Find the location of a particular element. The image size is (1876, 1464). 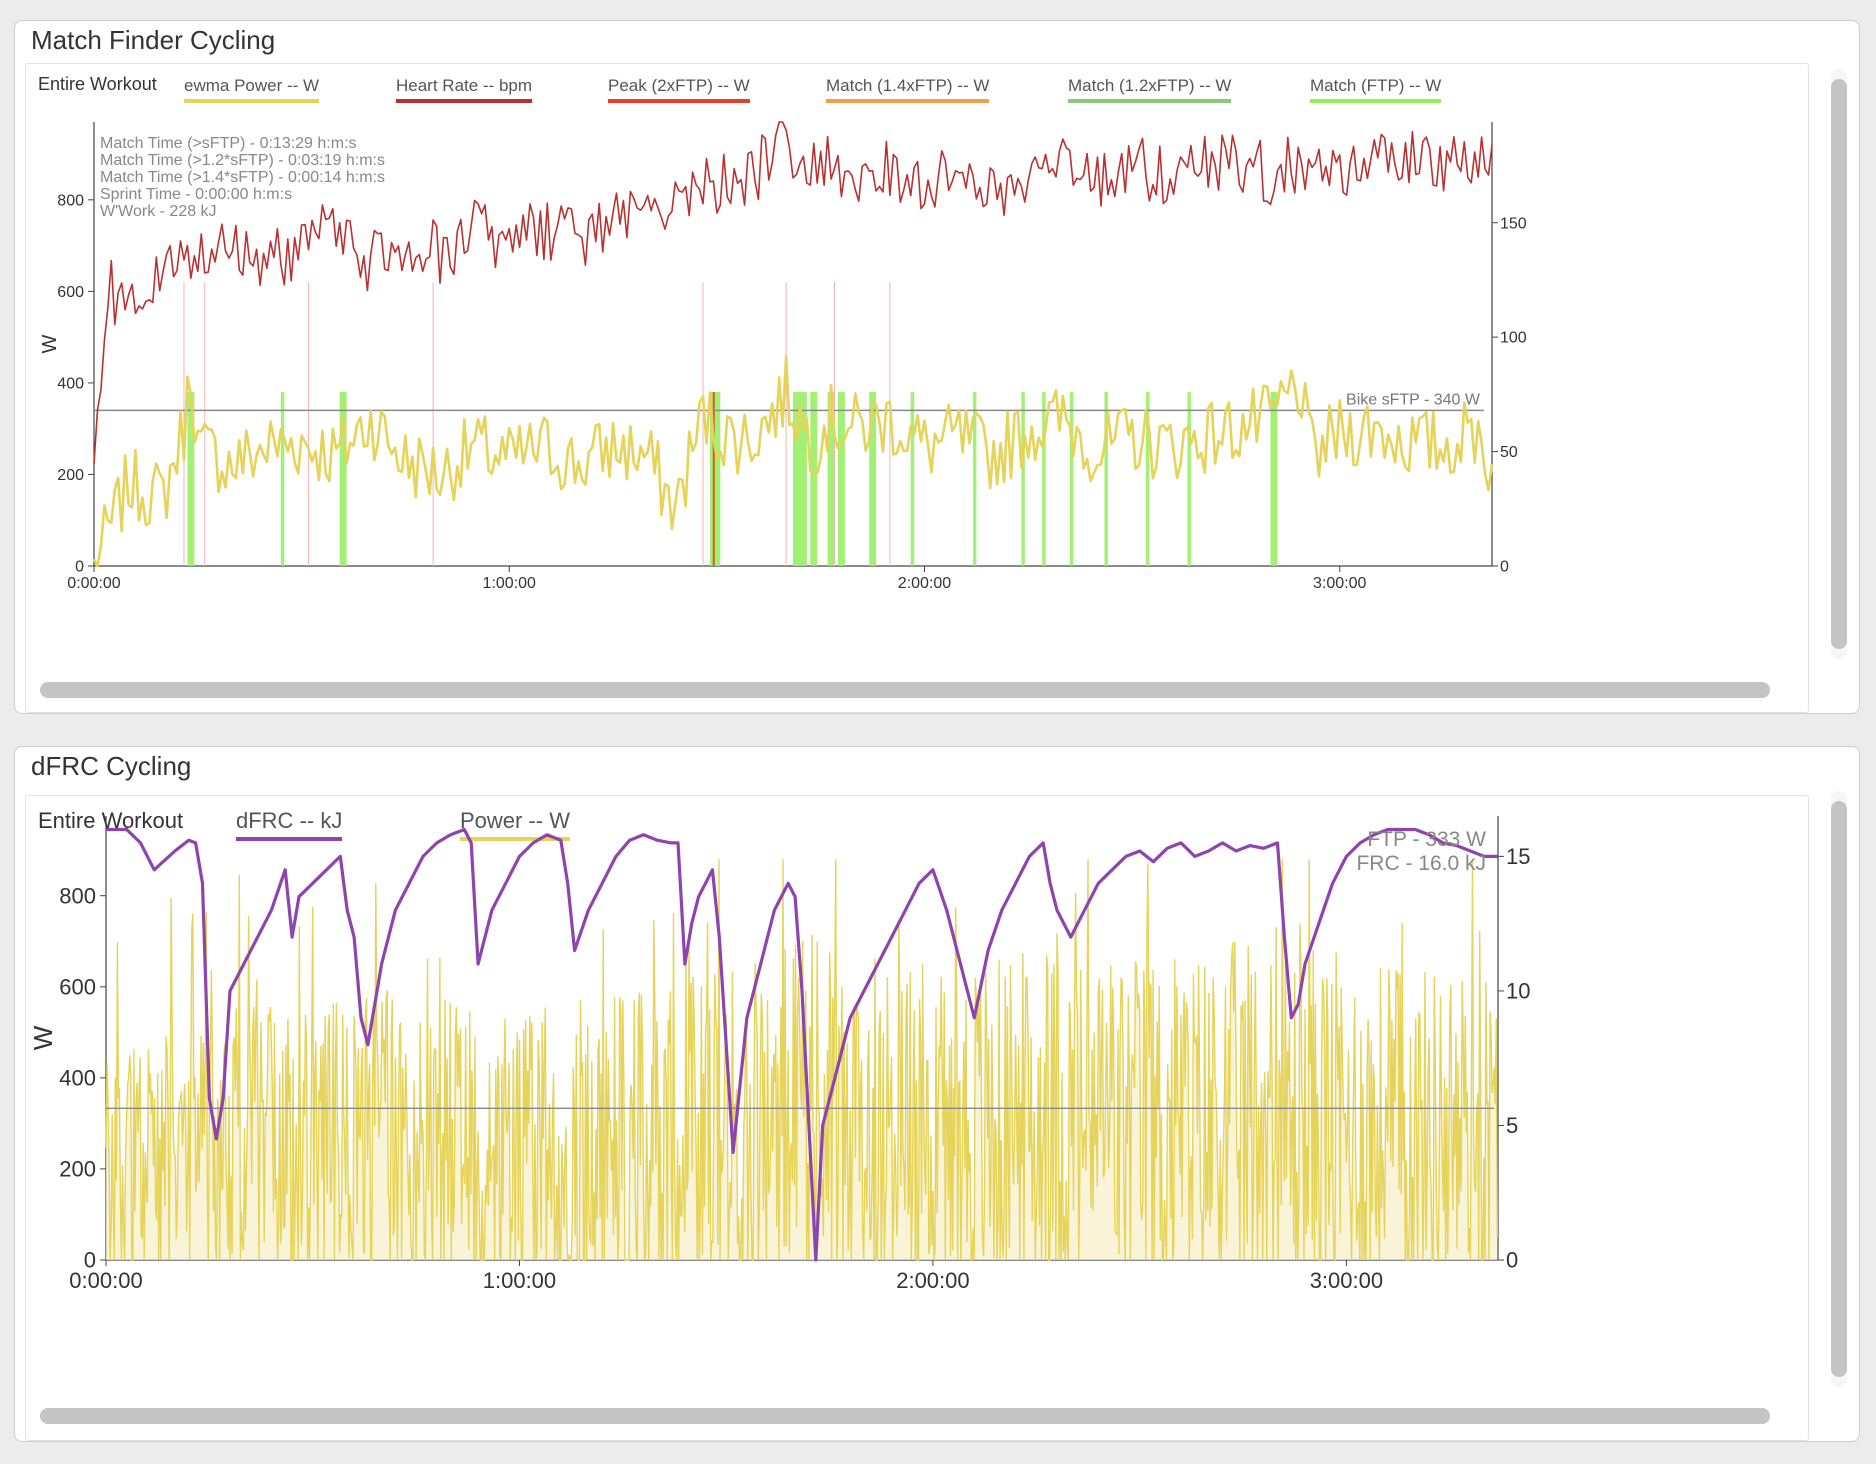

legend-item: Peak (2xFTP) -- W is located at coordinates (679, 89).